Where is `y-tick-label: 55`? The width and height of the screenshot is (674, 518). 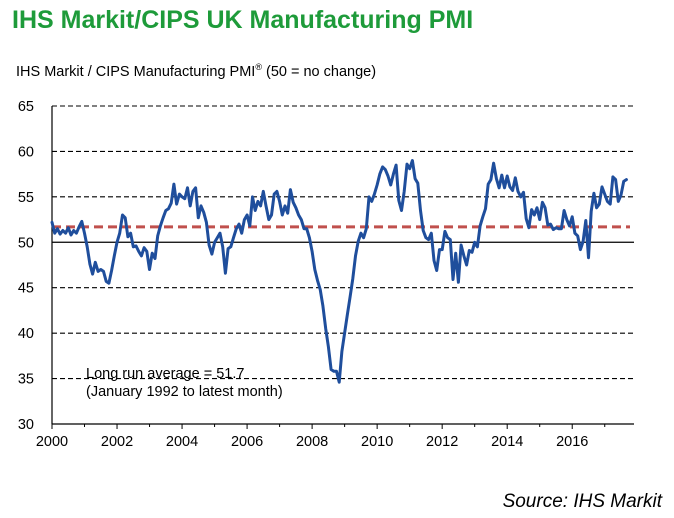 y-tick-label: 55 is located at coordinates (26, 198).